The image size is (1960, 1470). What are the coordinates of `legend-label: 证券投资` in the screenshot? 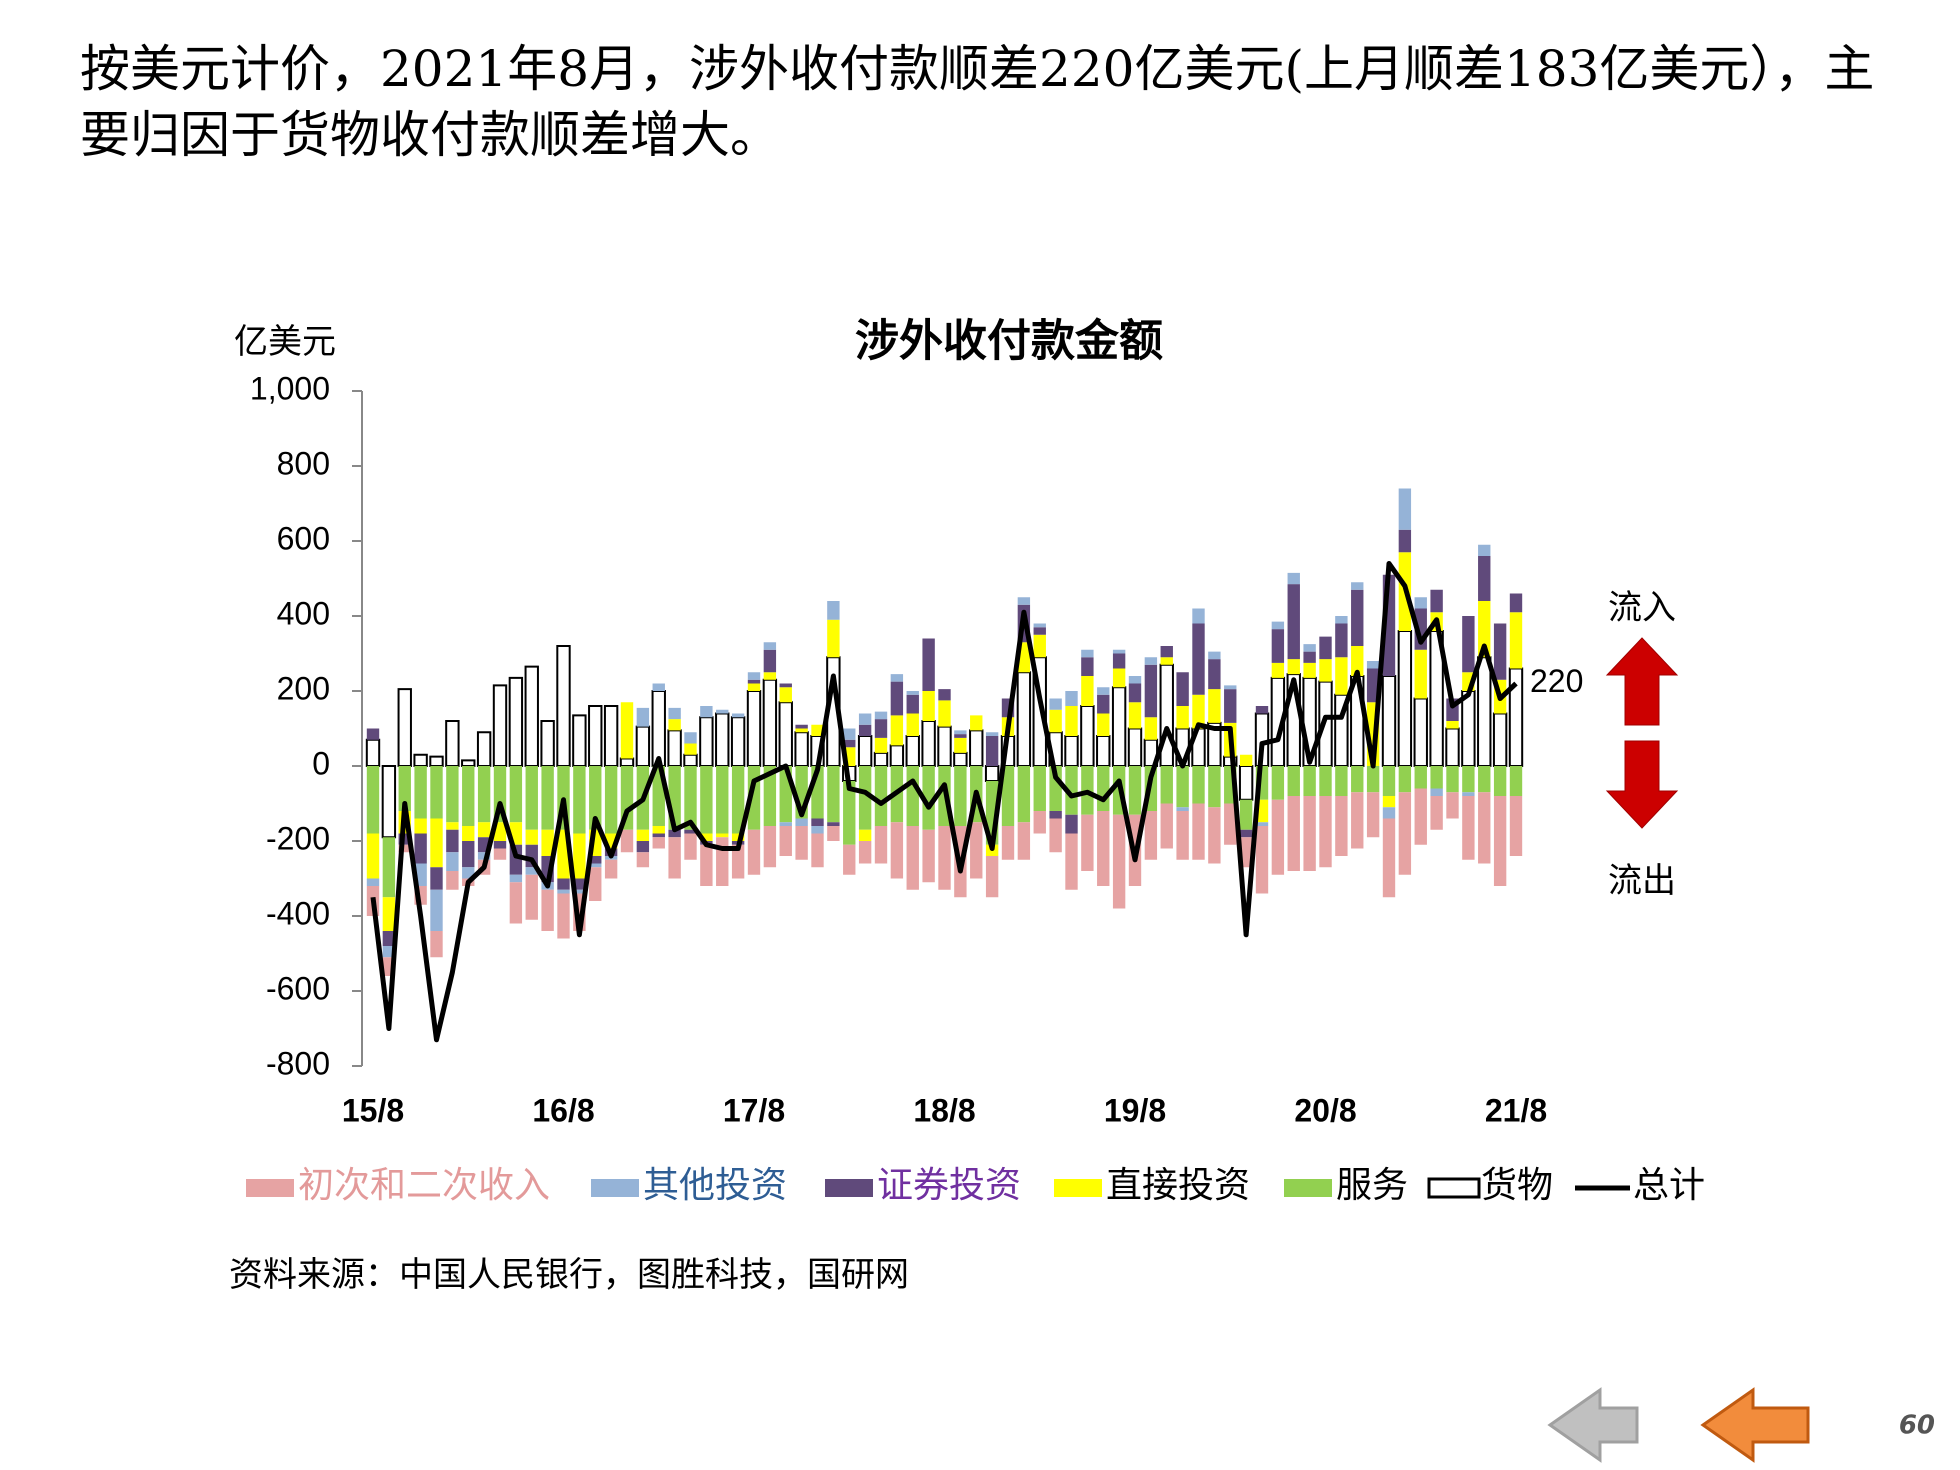 It's located at (949, 1185).